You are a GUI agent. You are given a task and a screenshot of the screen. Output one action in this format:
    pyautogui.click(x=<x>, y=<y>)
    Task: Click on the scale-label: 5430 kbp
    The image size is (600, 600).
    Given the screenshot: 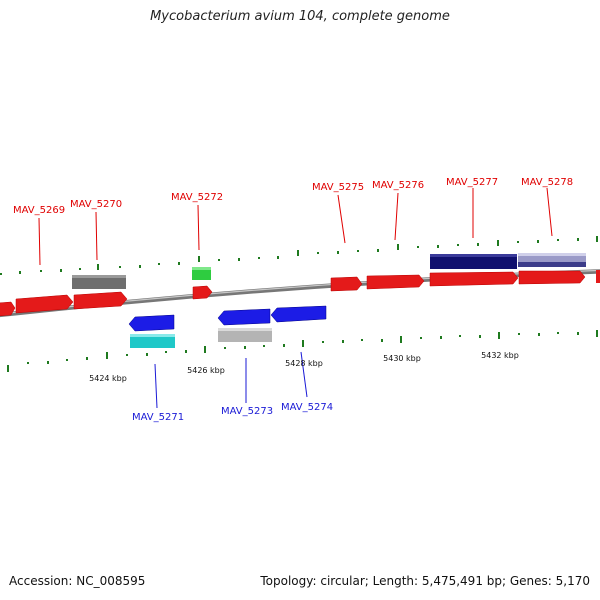 What is the action you would take?
    pyautogui.click(x=402, y=358)
    